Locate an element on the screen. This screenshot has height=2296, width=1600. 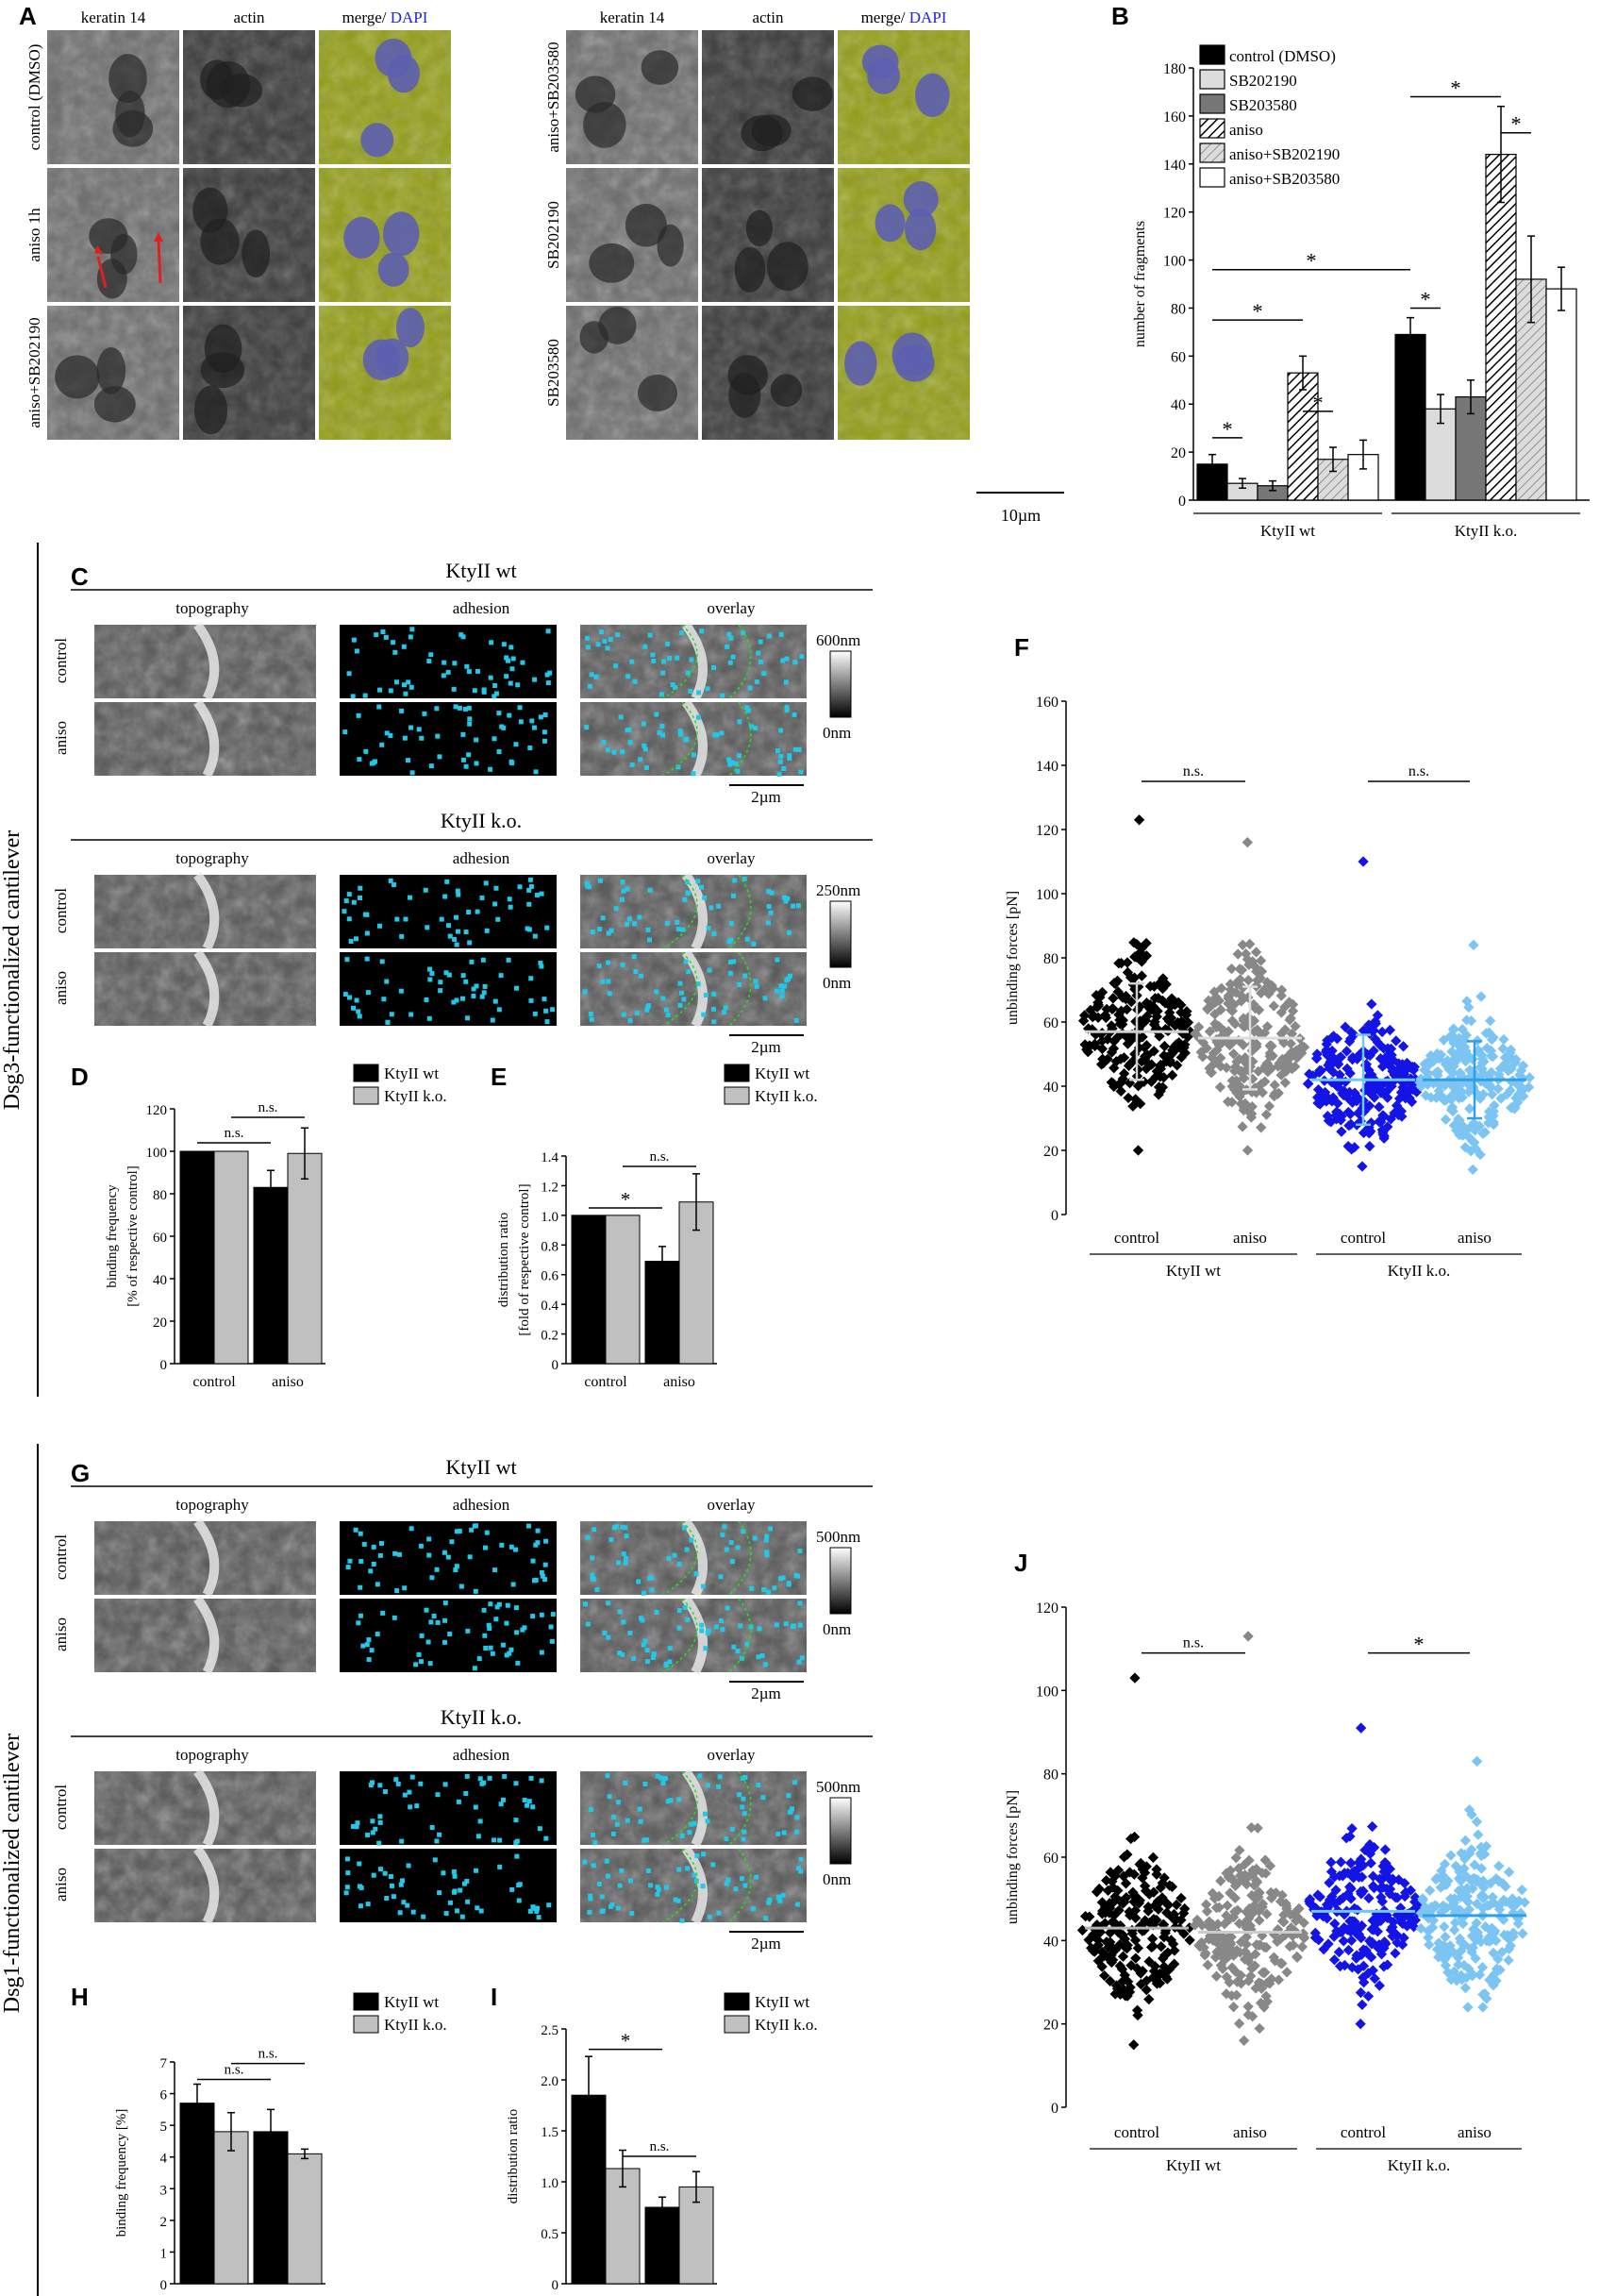
y-tick-label: 0 is located at coordinates (1182, 502).